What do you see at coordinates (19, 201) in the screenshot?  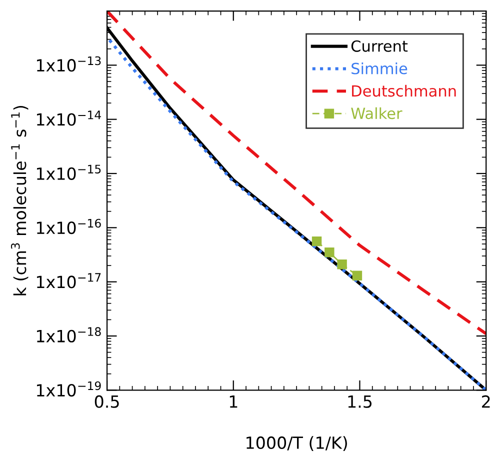 I see `y-axis-title: k (cm$^{3}$ molecule$^{−1}$ s$^{−1}$)` at bounding box center [19, 201].